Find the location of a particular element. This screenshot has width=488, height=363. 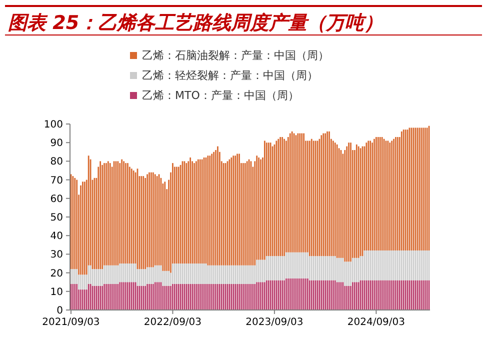

legend-label: 乙烯：石脑油裂解：产量：中国（周） is located at coordinates (235, 55).